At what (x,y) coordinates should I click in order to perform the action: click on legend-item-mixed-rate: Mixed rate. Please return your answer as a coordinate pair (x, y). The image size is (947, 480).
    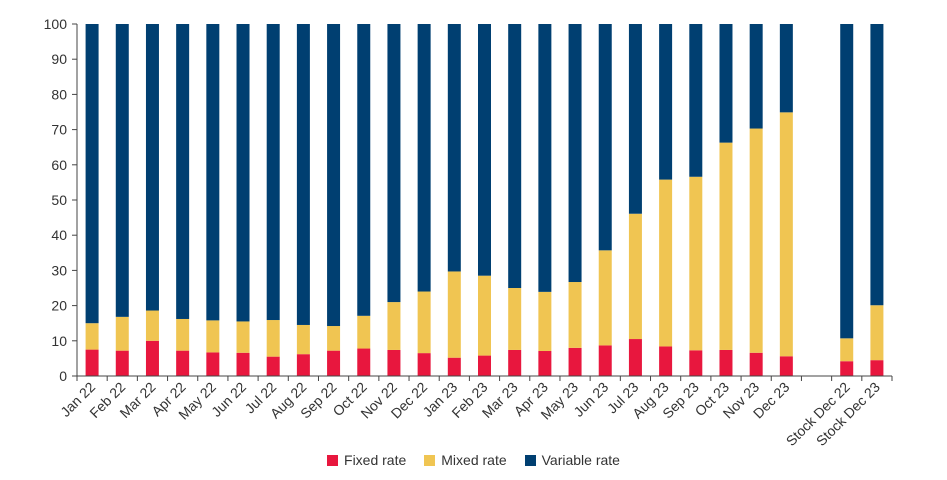
    Looking at the image, I should click on (465, 460).